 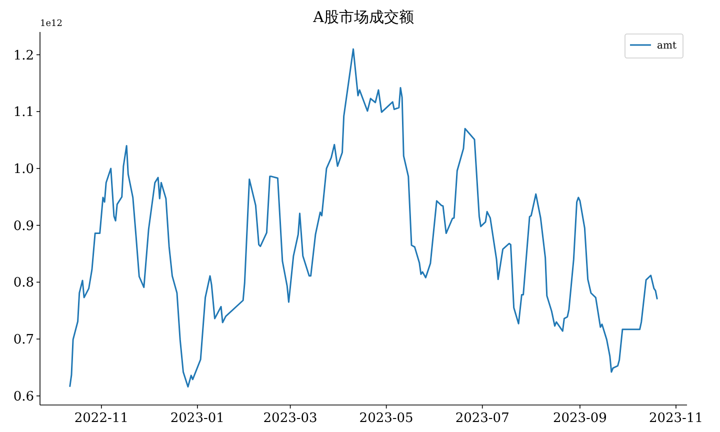 What do you see at coordinates (197, 418) in the screenshot?
I see `x-tick-label: 2023-01` at bounding box center [197, 418].